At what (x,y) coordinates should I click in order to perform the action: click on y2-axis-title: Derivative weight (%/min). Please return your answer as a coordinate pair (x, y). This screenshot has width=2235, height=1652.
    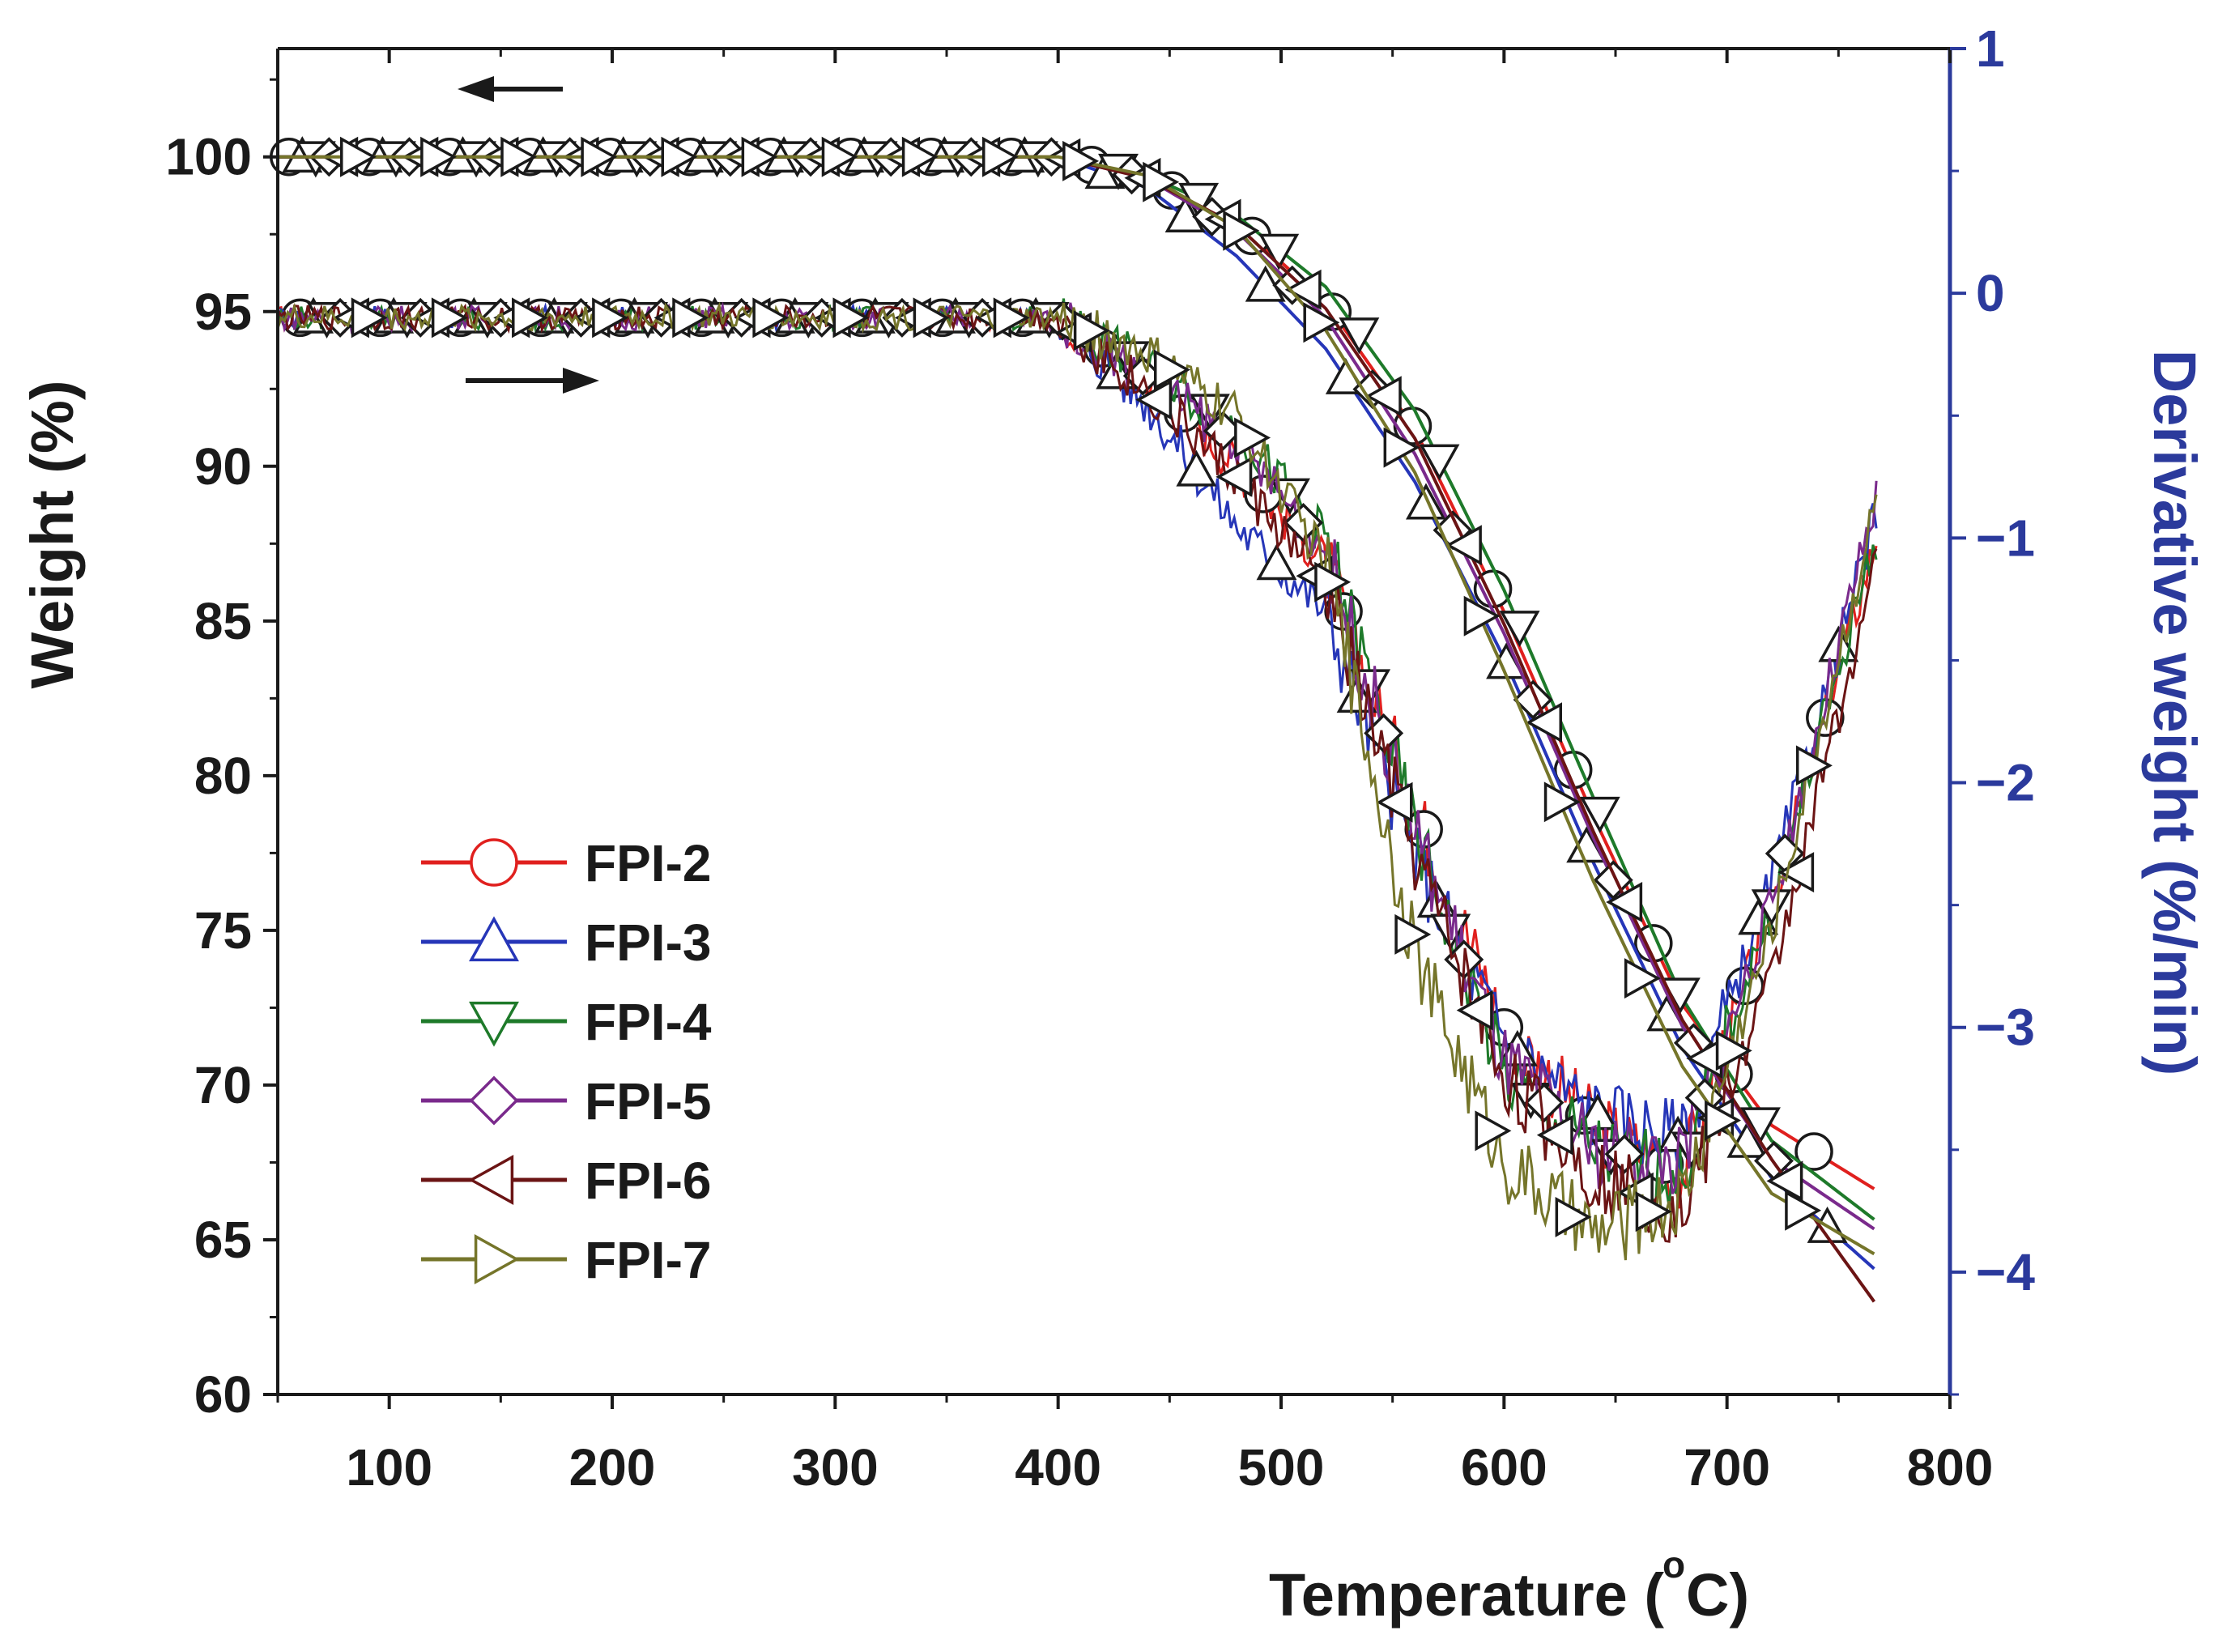
    Looking at the image, I should click on (2174, 712).